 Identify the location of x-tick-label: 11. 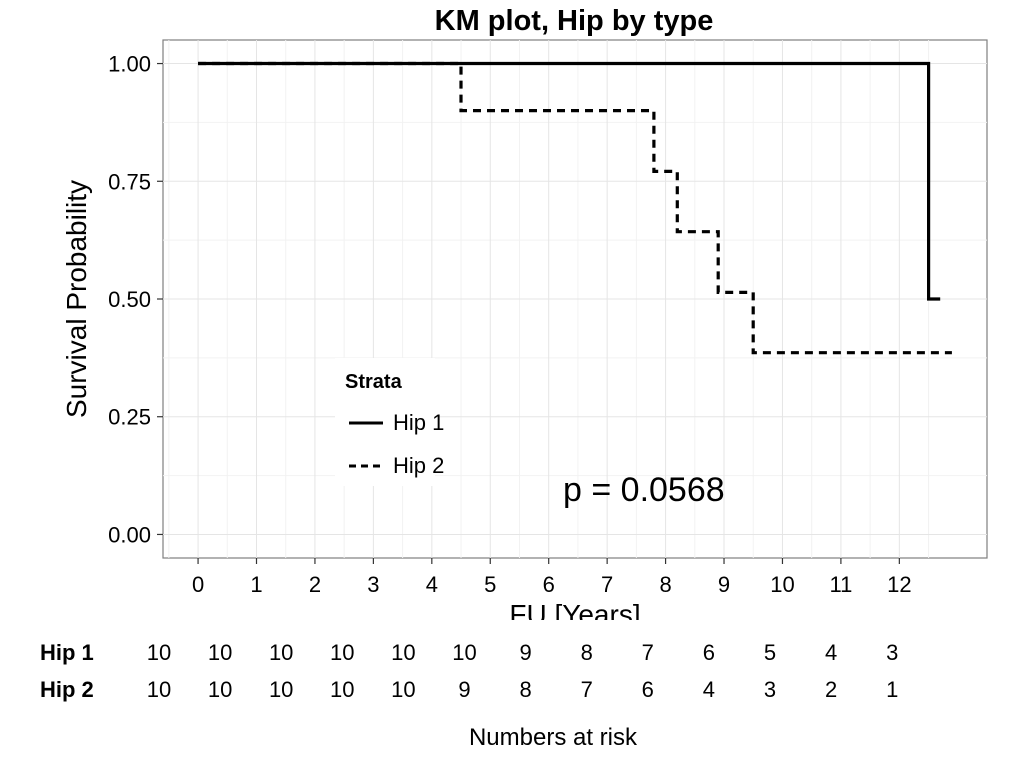
(840, 584).